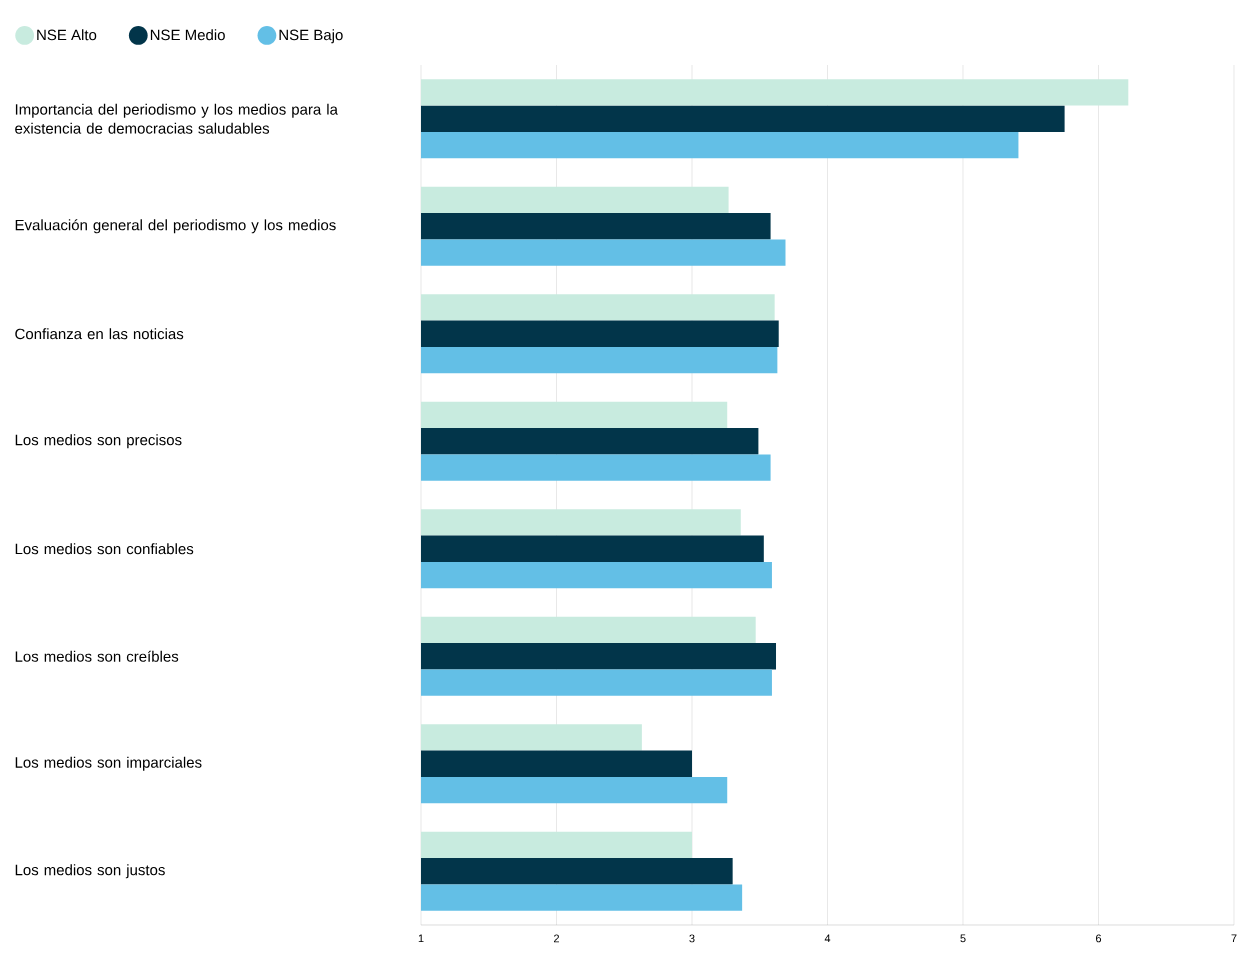  Describe the element at coordinates (1234, 938) in the screenshot. I see `x-tick-label: 7` at that location.